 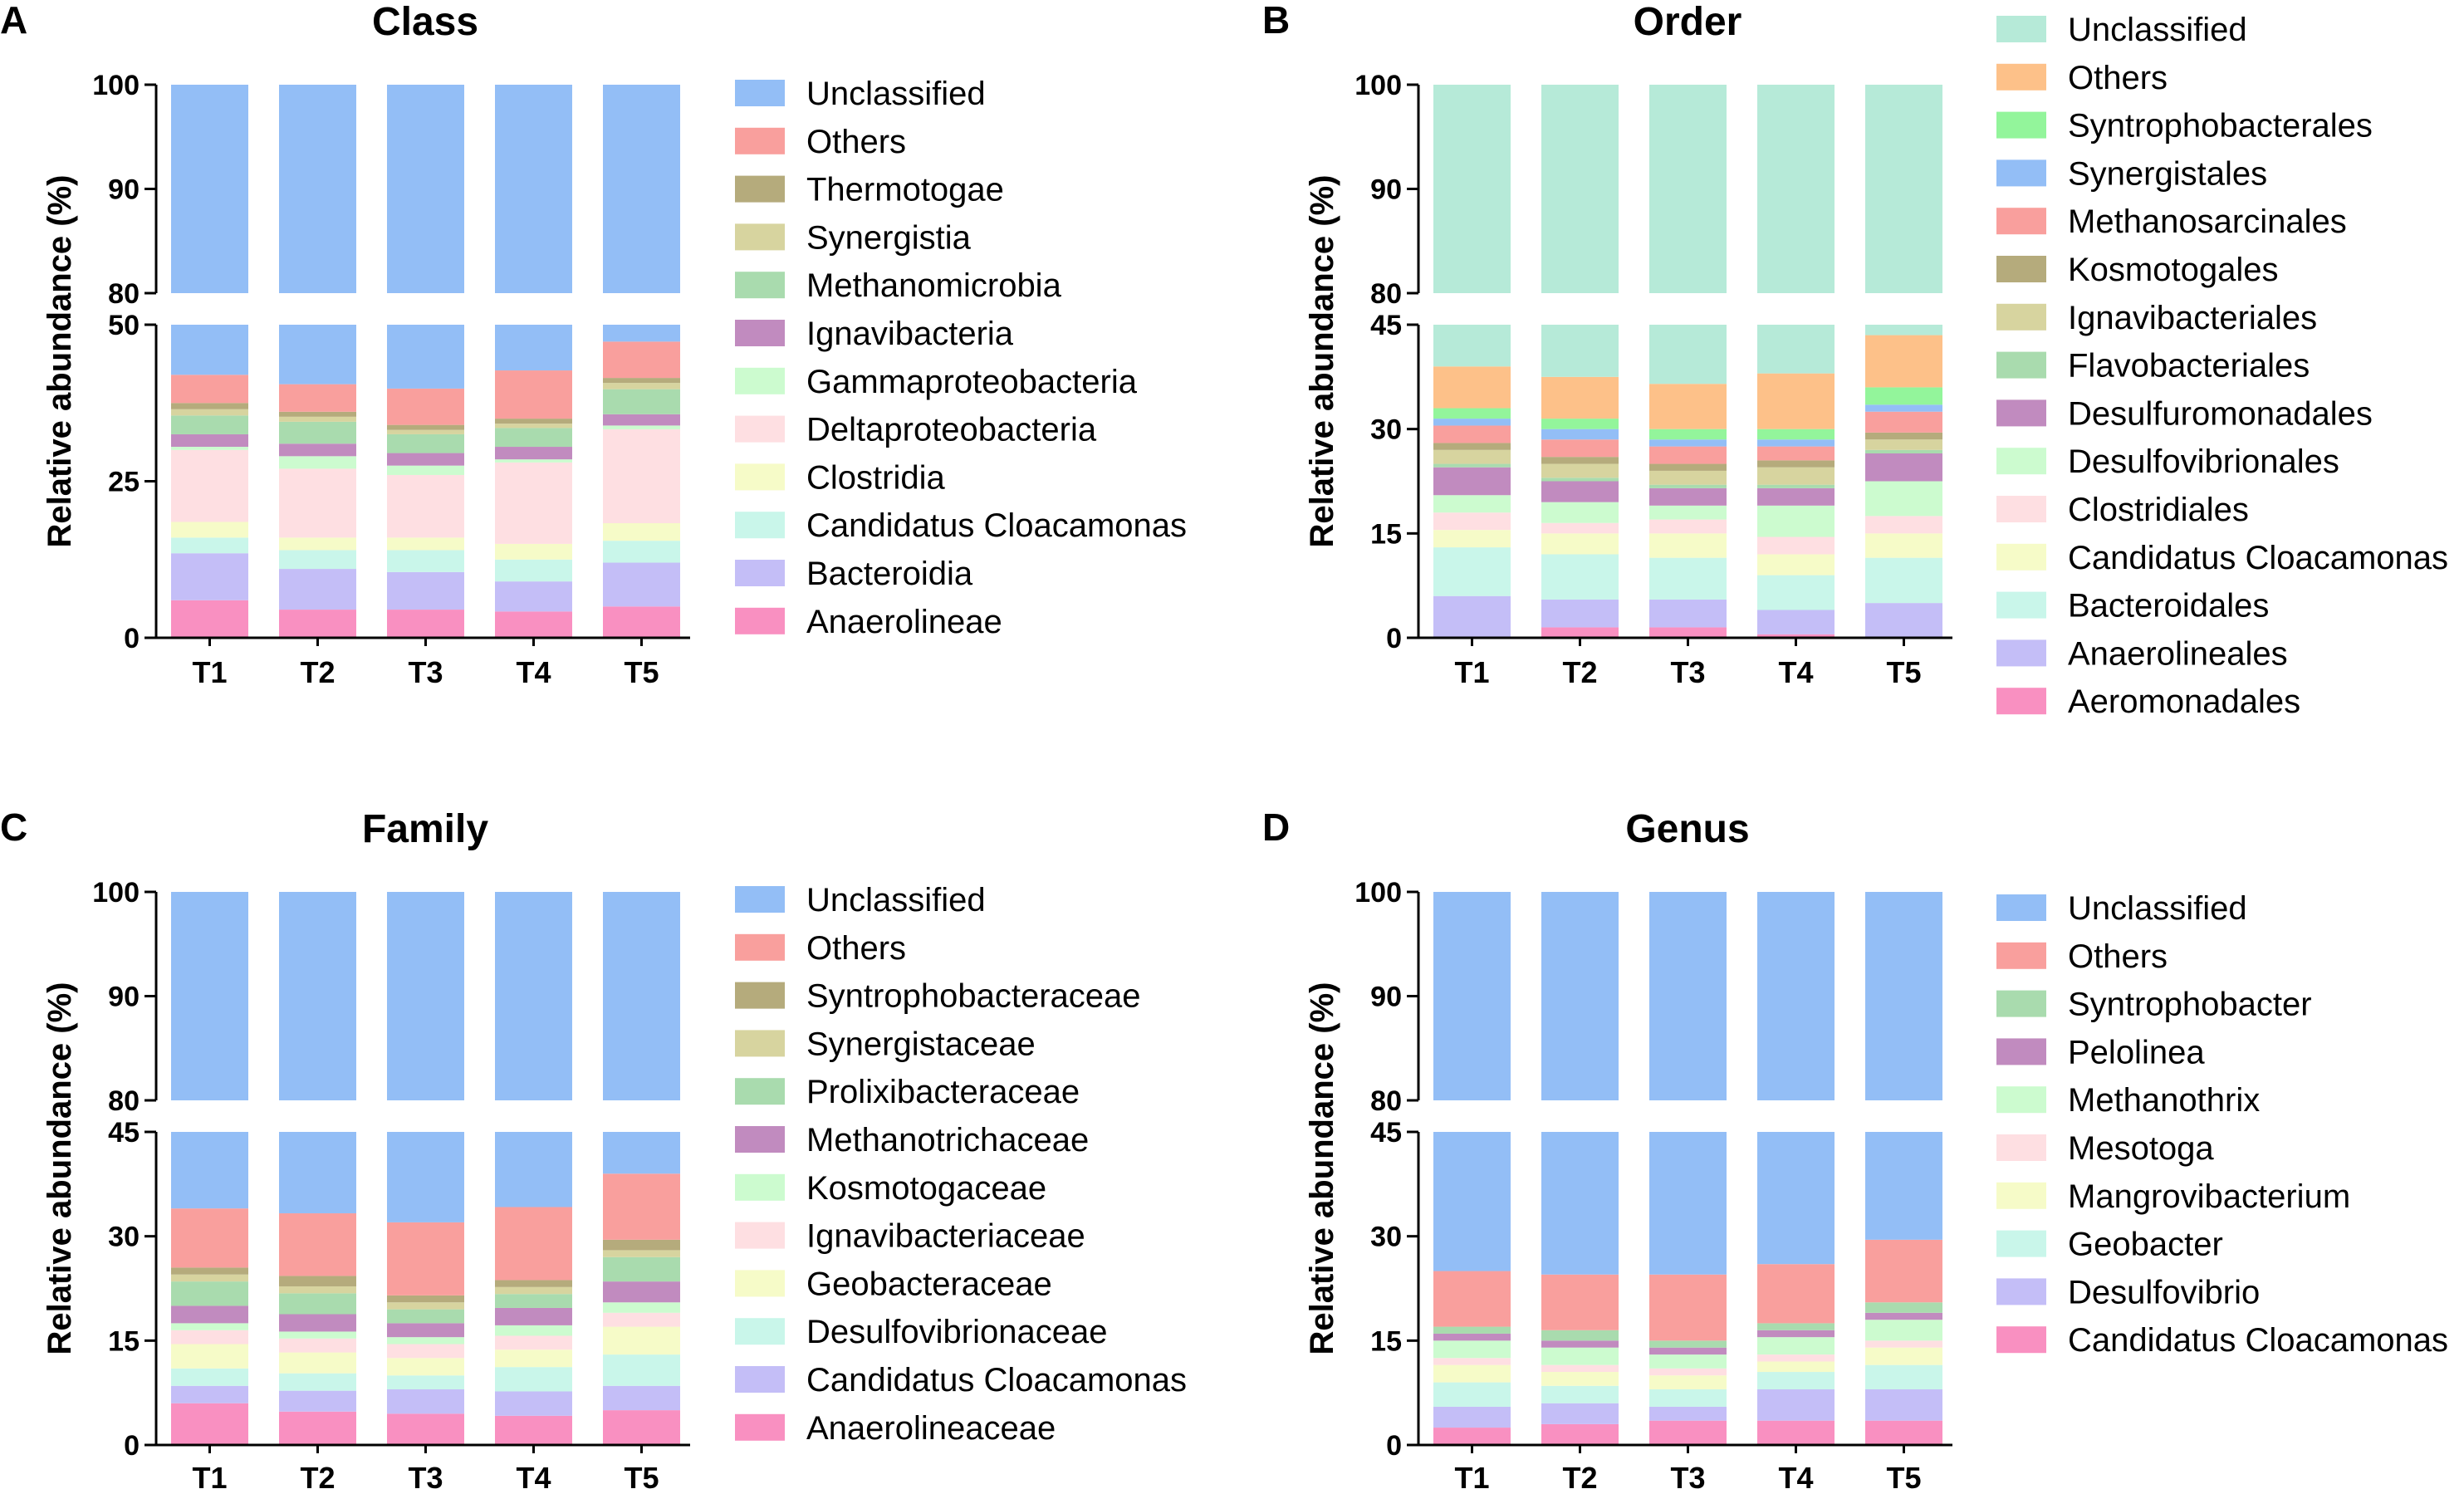 What do you see at coordinates (2164, 1100) in the screenshot?
I see `legend-label: Methanothrix` at bounding box center [2164, 1100].